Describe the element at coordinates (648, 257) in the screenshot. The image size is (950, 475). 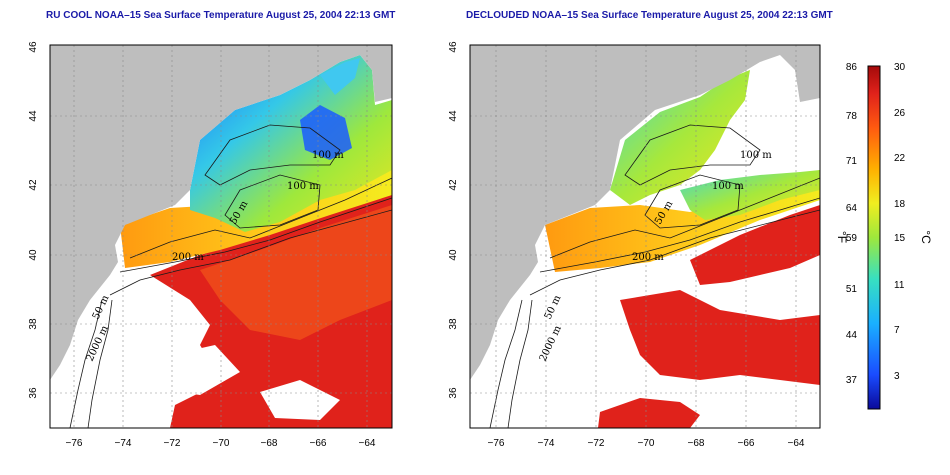
I see `right-contour-label: 200 m` at that location.